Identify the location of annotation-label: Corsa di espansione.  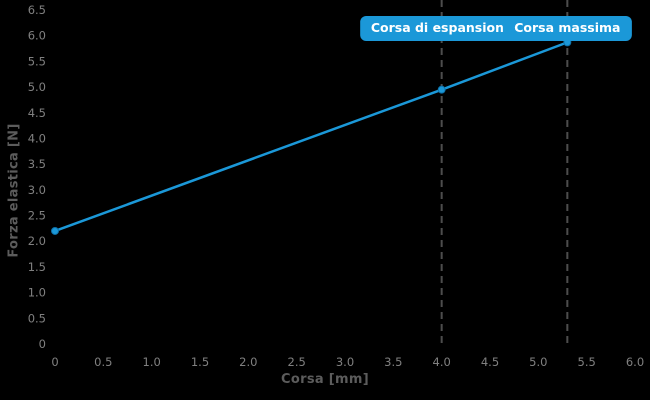
(441, 29).